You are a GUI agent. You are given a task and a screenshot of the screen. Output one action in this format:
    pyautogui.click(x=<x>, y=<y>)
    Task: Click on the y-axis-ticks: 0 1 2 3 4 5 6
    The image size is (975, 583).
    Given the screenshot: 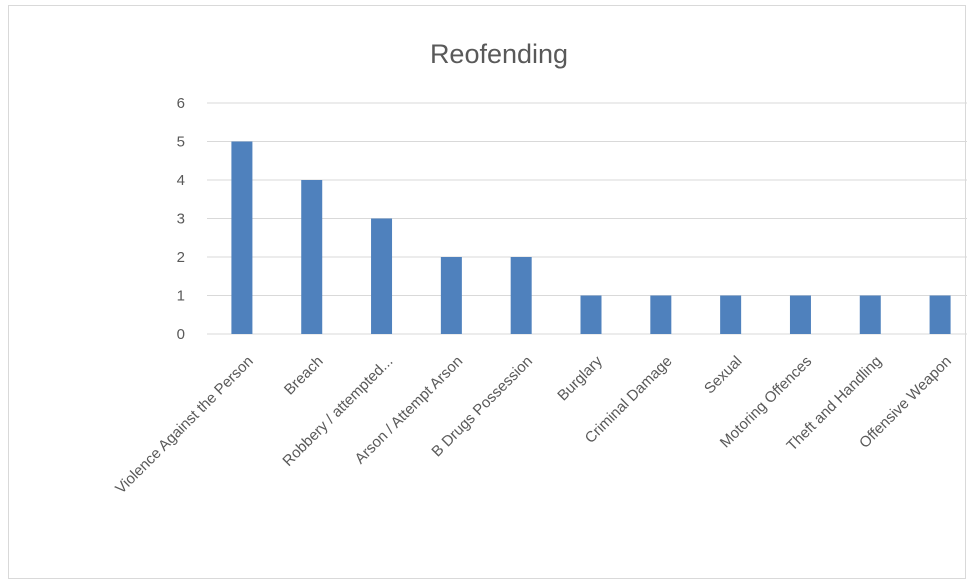 What is the action you would take?
    pyautogui.click(x=181, y=219)
    